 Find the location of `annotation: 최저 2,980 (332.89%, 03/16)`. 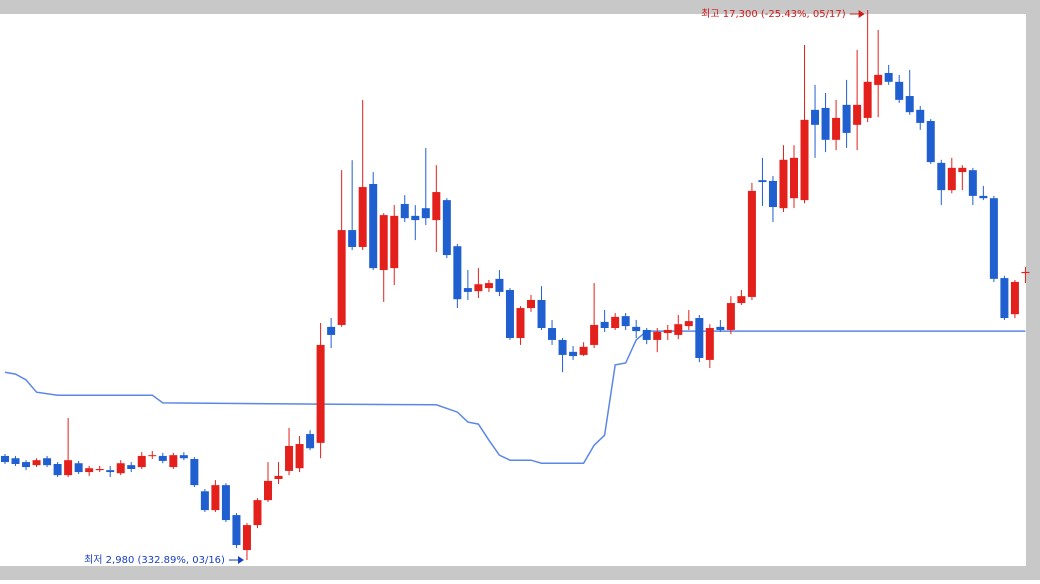

annotation: 최저 2,980 (332.89%, 03/16) is located at coordinates (154, 560).